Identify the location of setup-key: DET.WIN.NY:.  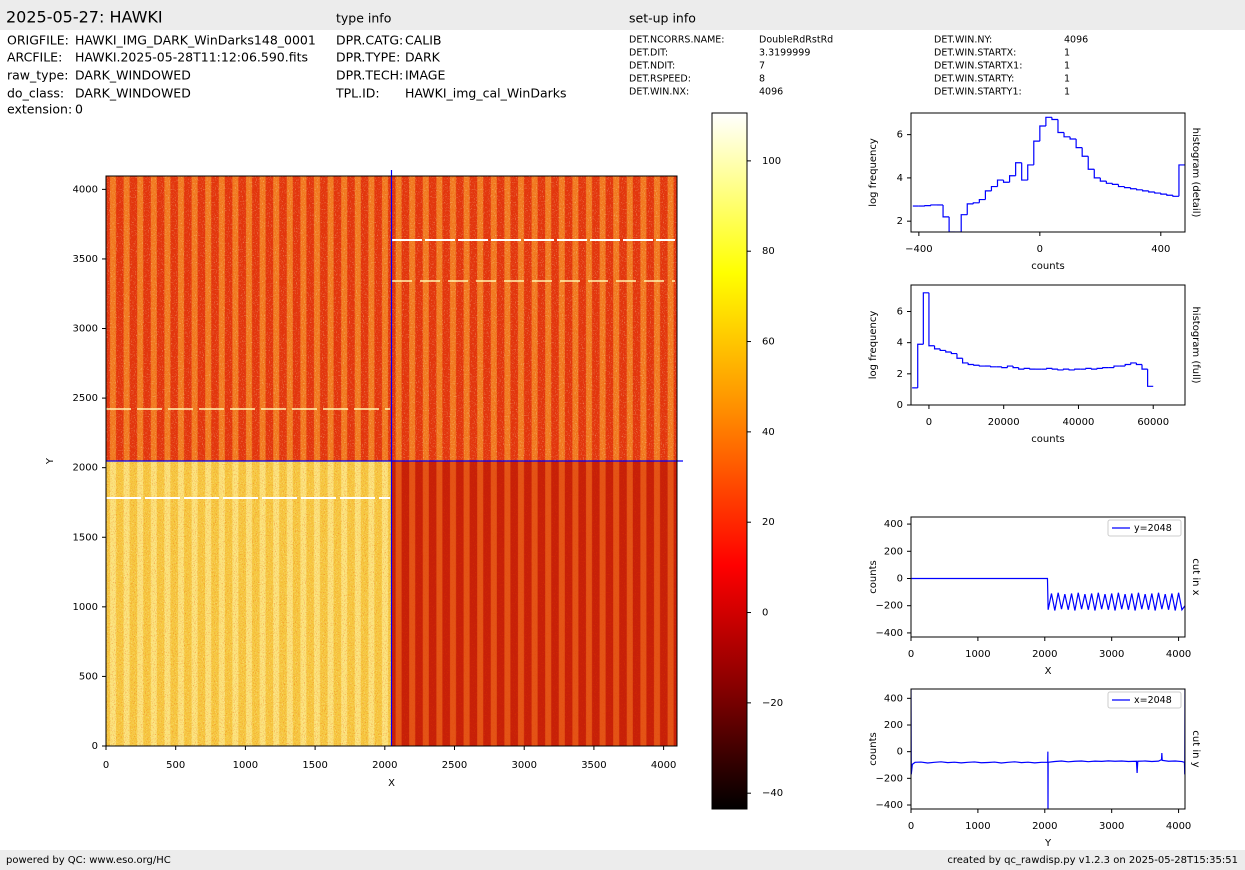
(963, 40).